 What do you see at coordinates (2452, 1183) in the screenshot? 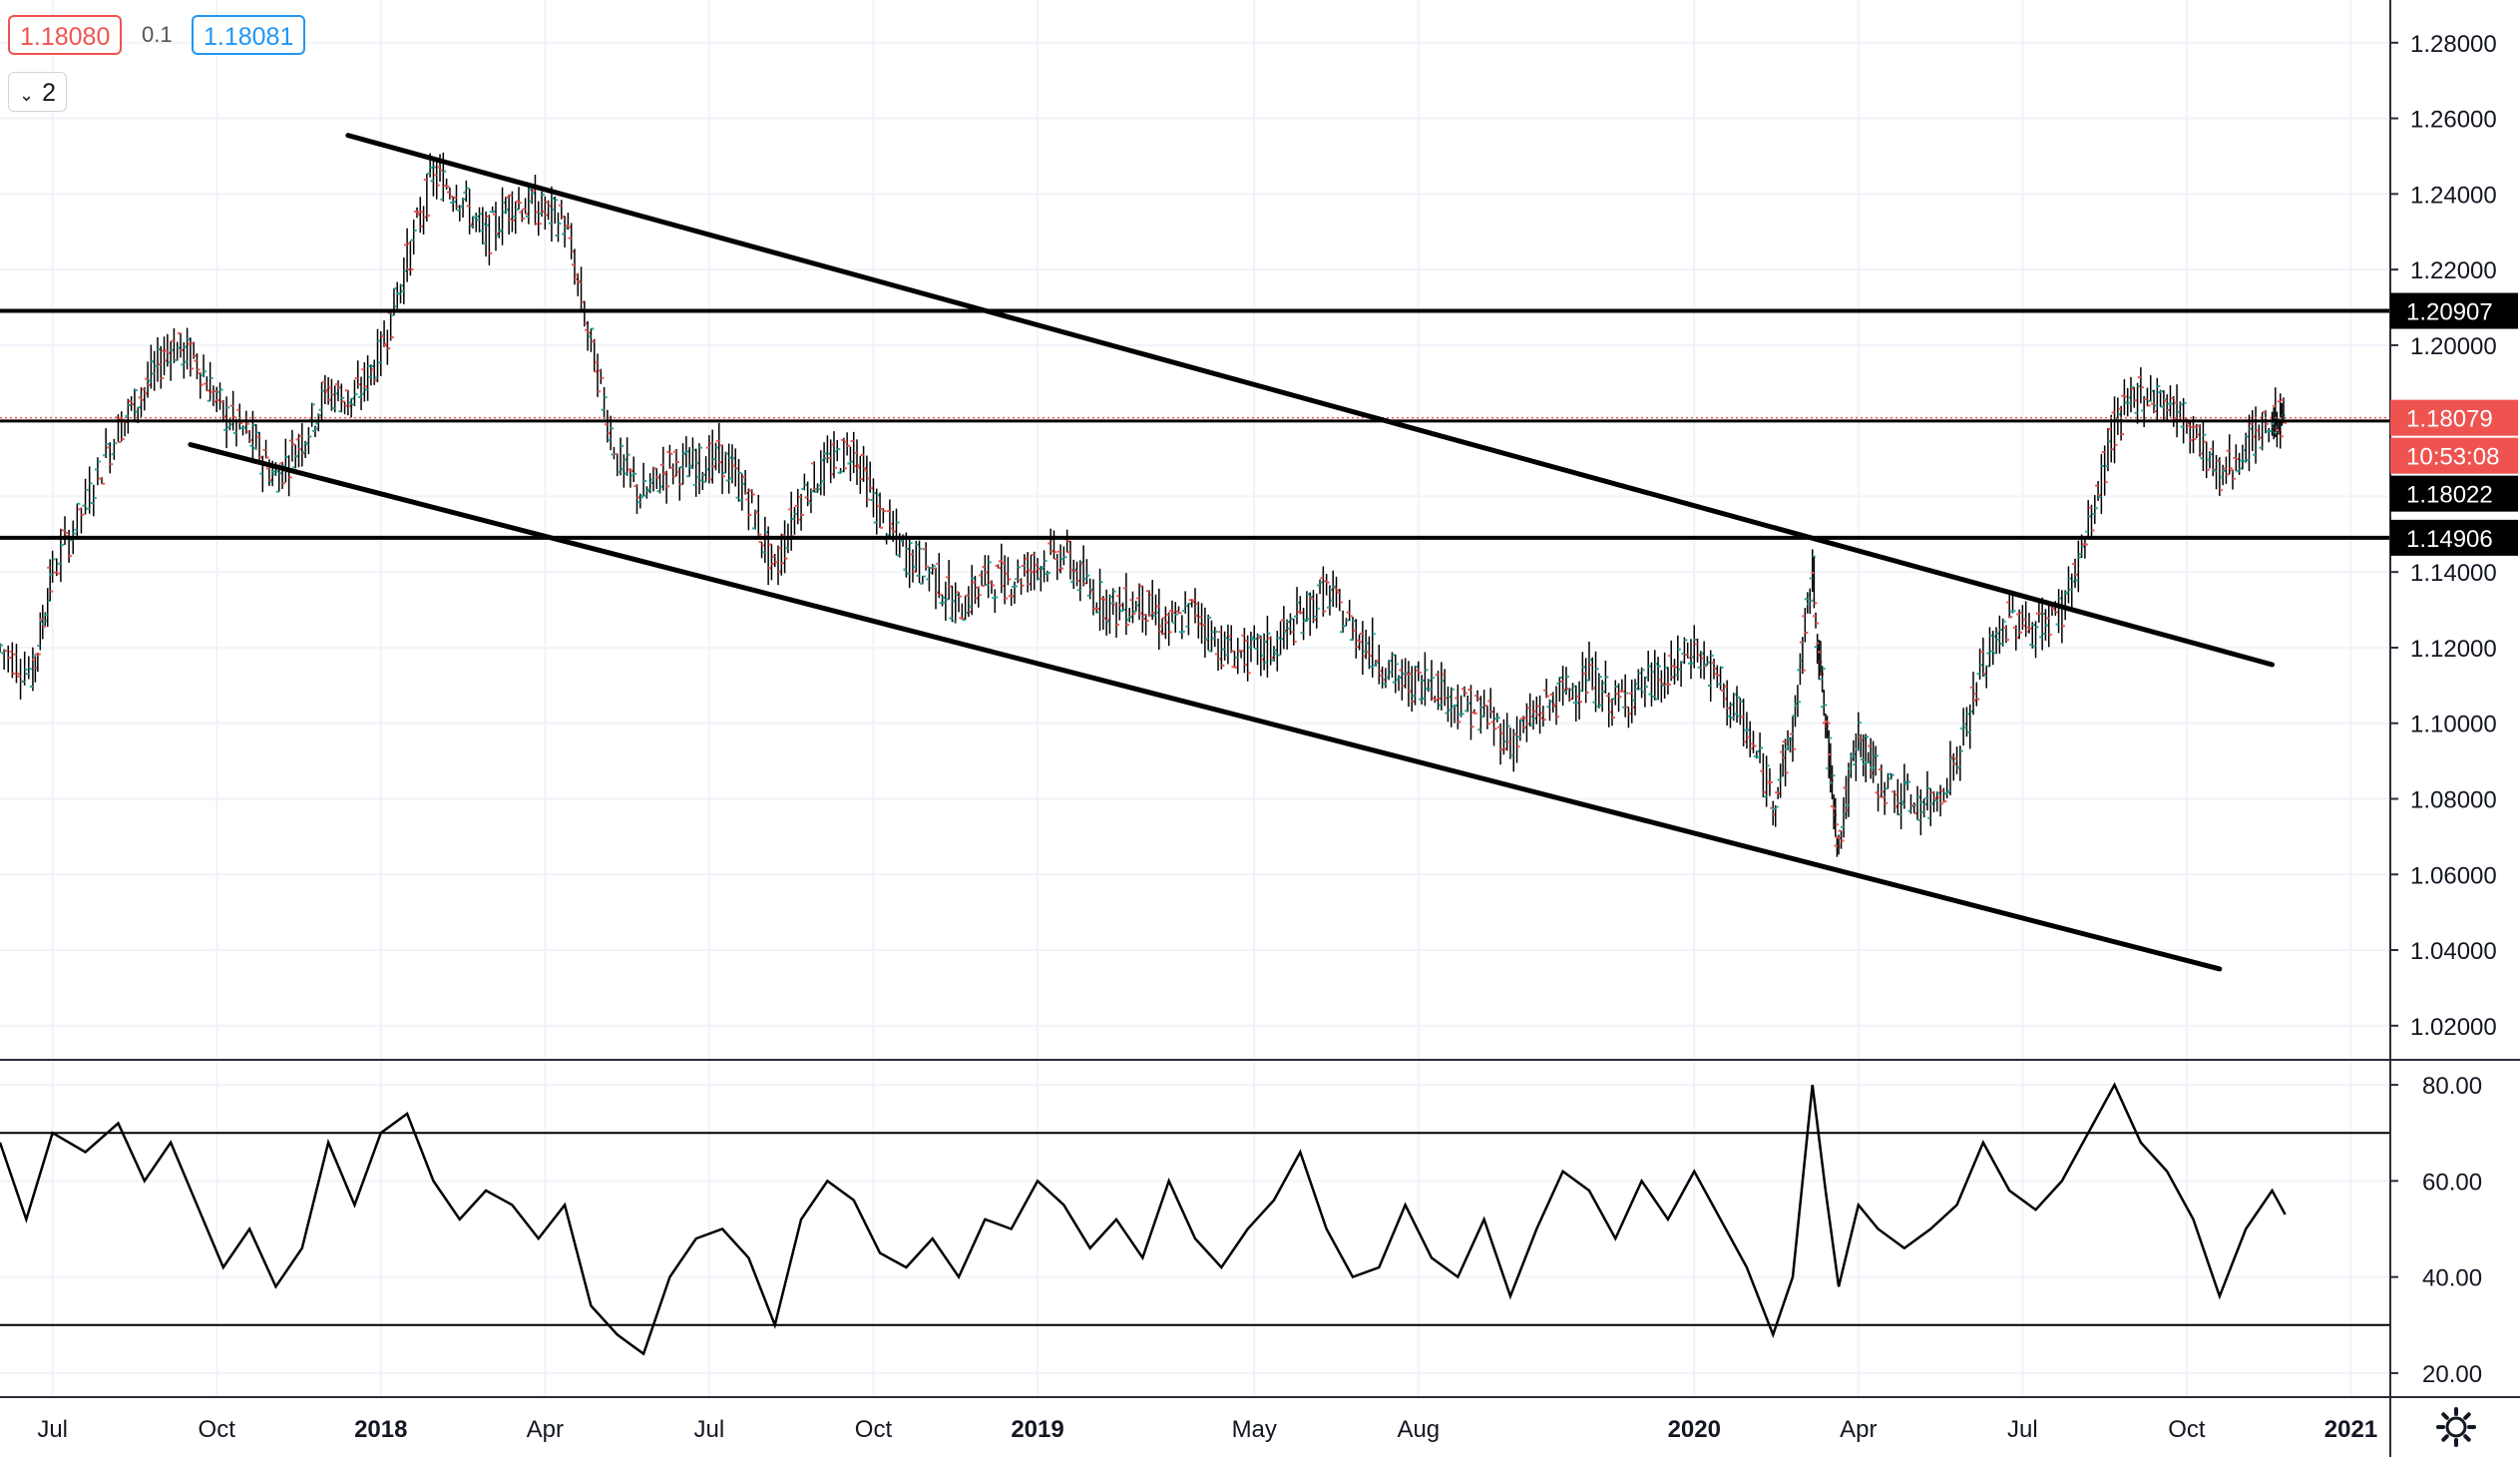
I see `oscillator-tick-label: 60.00` at bounding box center [2452, 1183].